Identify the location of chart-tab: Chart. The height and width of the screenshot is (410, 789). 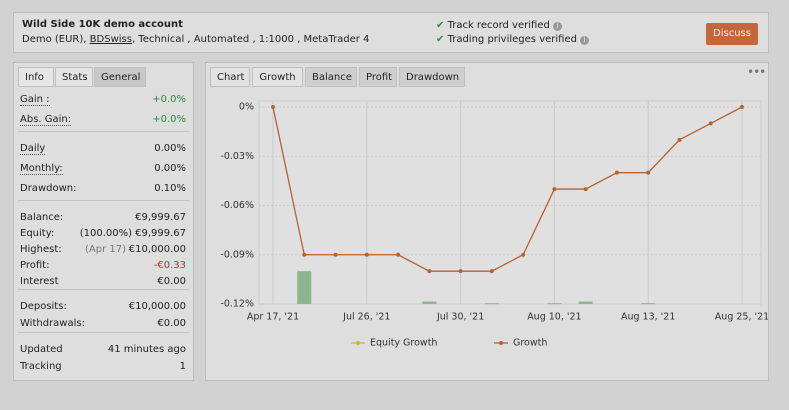
(230, 77).